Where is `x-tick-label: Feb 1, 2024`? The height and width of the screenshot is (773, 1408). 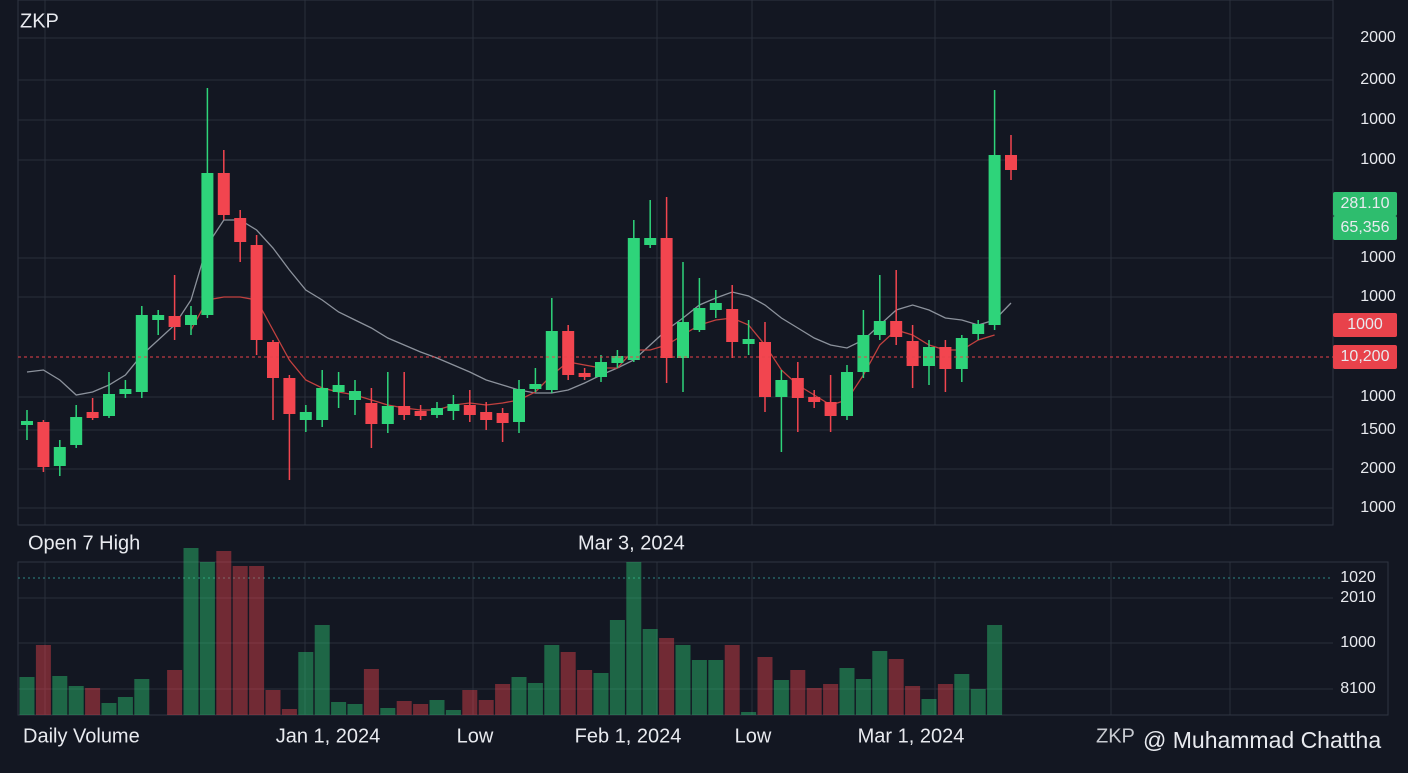 x-tick-label: Feb 1, 2024 is located at coordinates (628, 736).